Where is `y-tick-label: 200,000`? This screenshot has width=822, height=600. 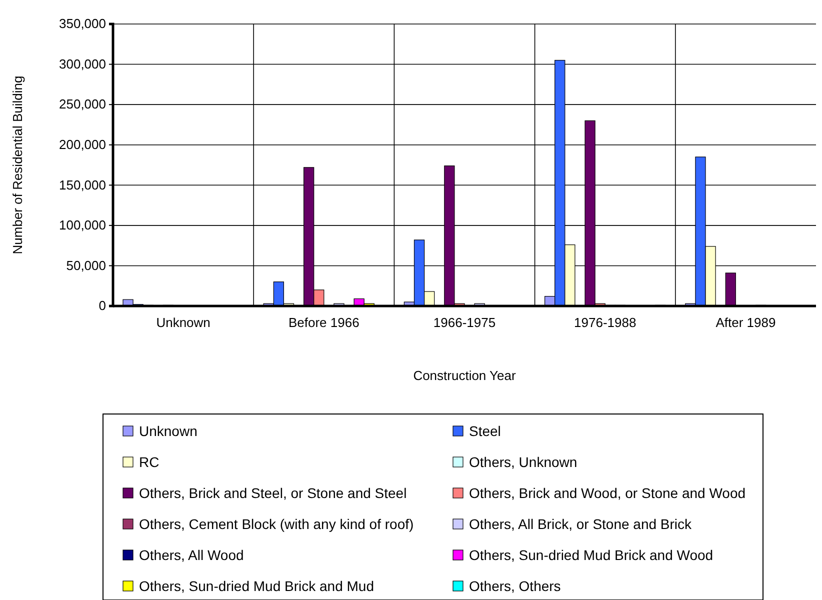 y-tick-label: 200,000 is located at coordinates (82, 144).